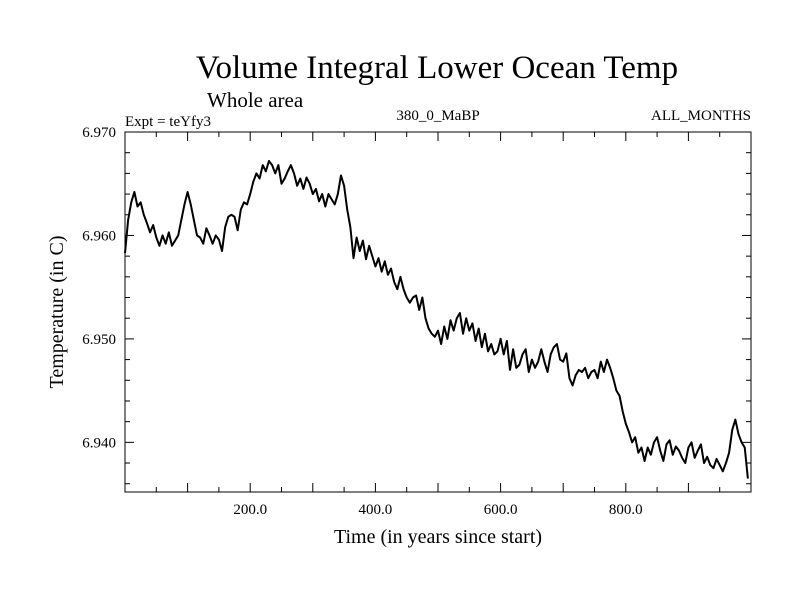  What do you see at coordinates (437, 68) in the screenshot?
I see `chart-title: Volume Integral Lower Ocean Temp` at bounding box center [437, 68].